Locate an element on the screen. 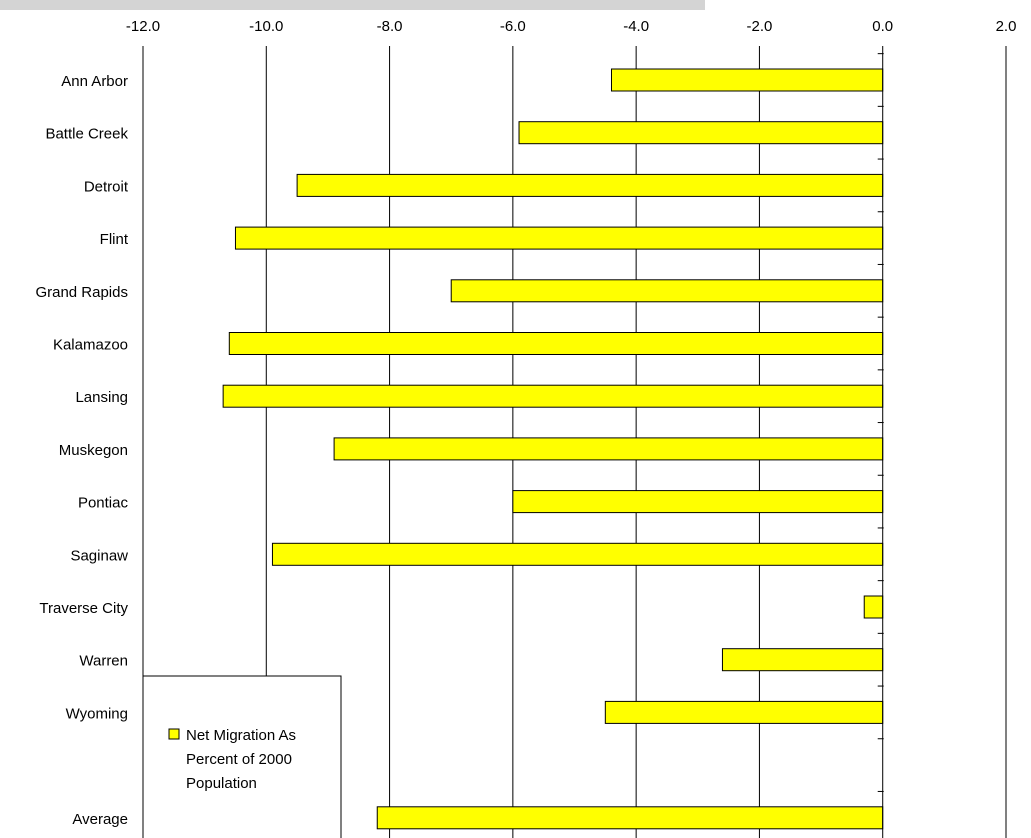 This screenshot has width=1031, height=838. x-tick-label: -12.0 is located at coordinates (143, 26).